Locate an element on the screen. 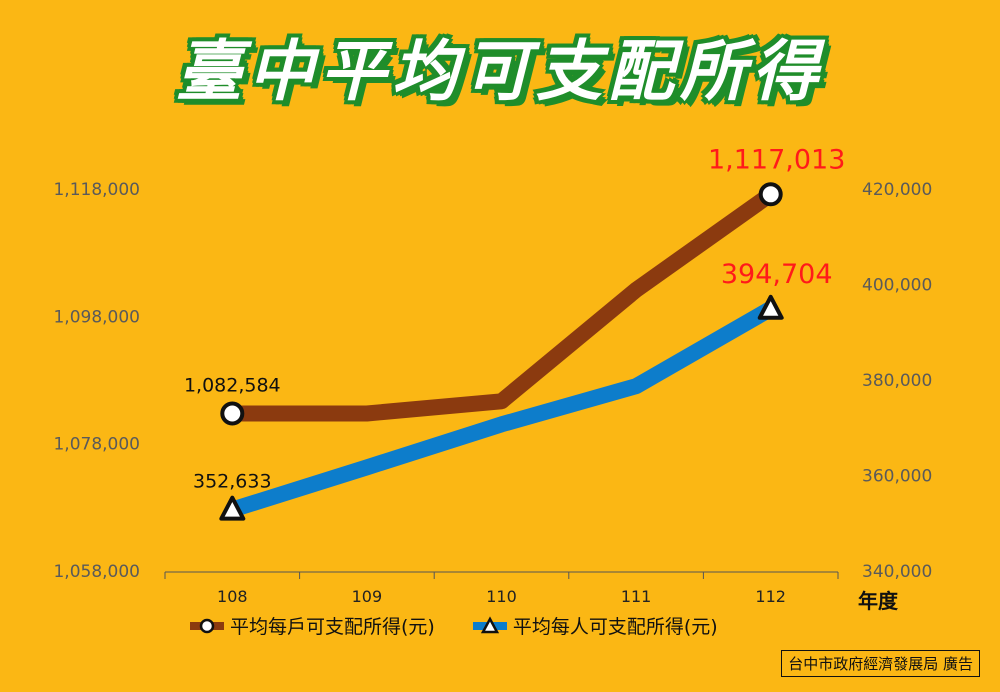  legend-item-household: 平均每戶可支配所得(元) is located at coordinates (312, 625).